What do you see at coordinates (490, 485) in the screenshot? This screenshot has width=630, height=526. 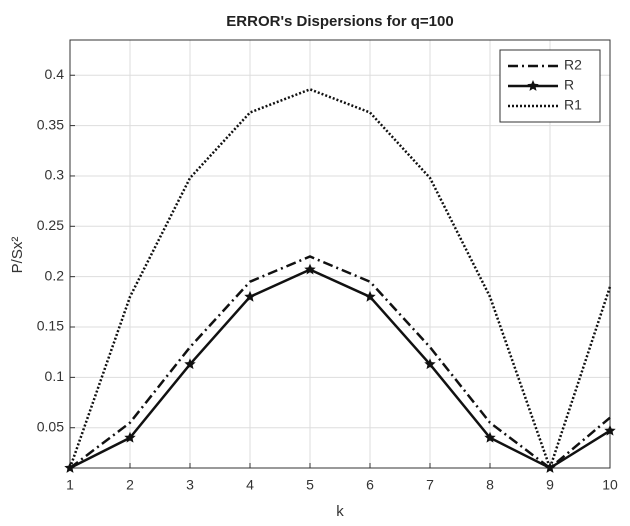 I see `x-tick-label: 8` at bounding box center [490, 485].